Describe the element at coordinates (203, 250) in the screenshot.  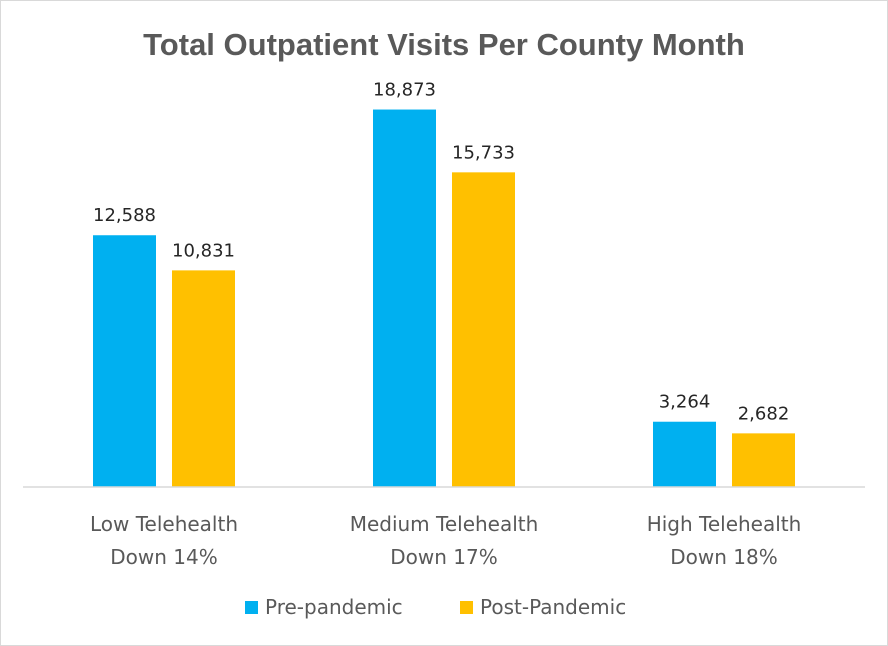
I see `data-label-1-0: 10,831` at that location.